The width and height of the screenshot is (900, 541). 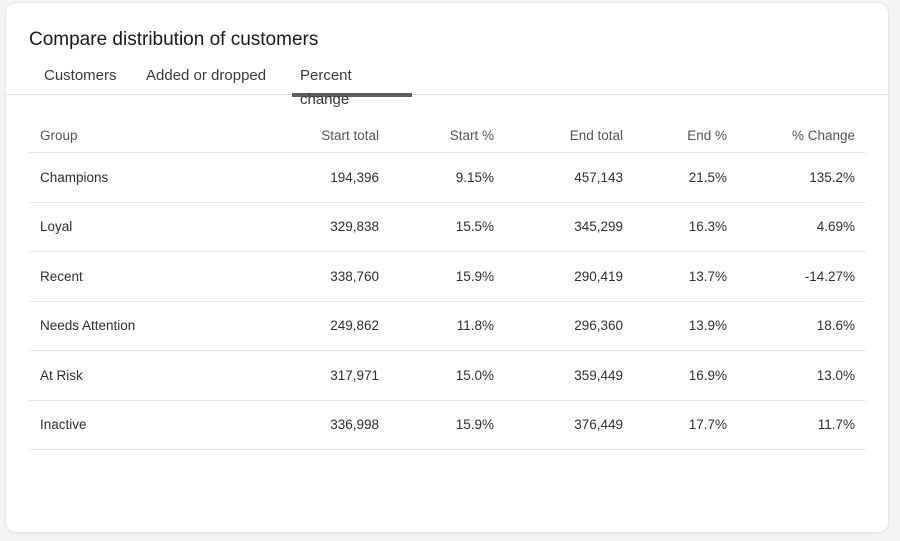 I want to click on cell-start-percent: 11.8%, so click(x=436, y=326).